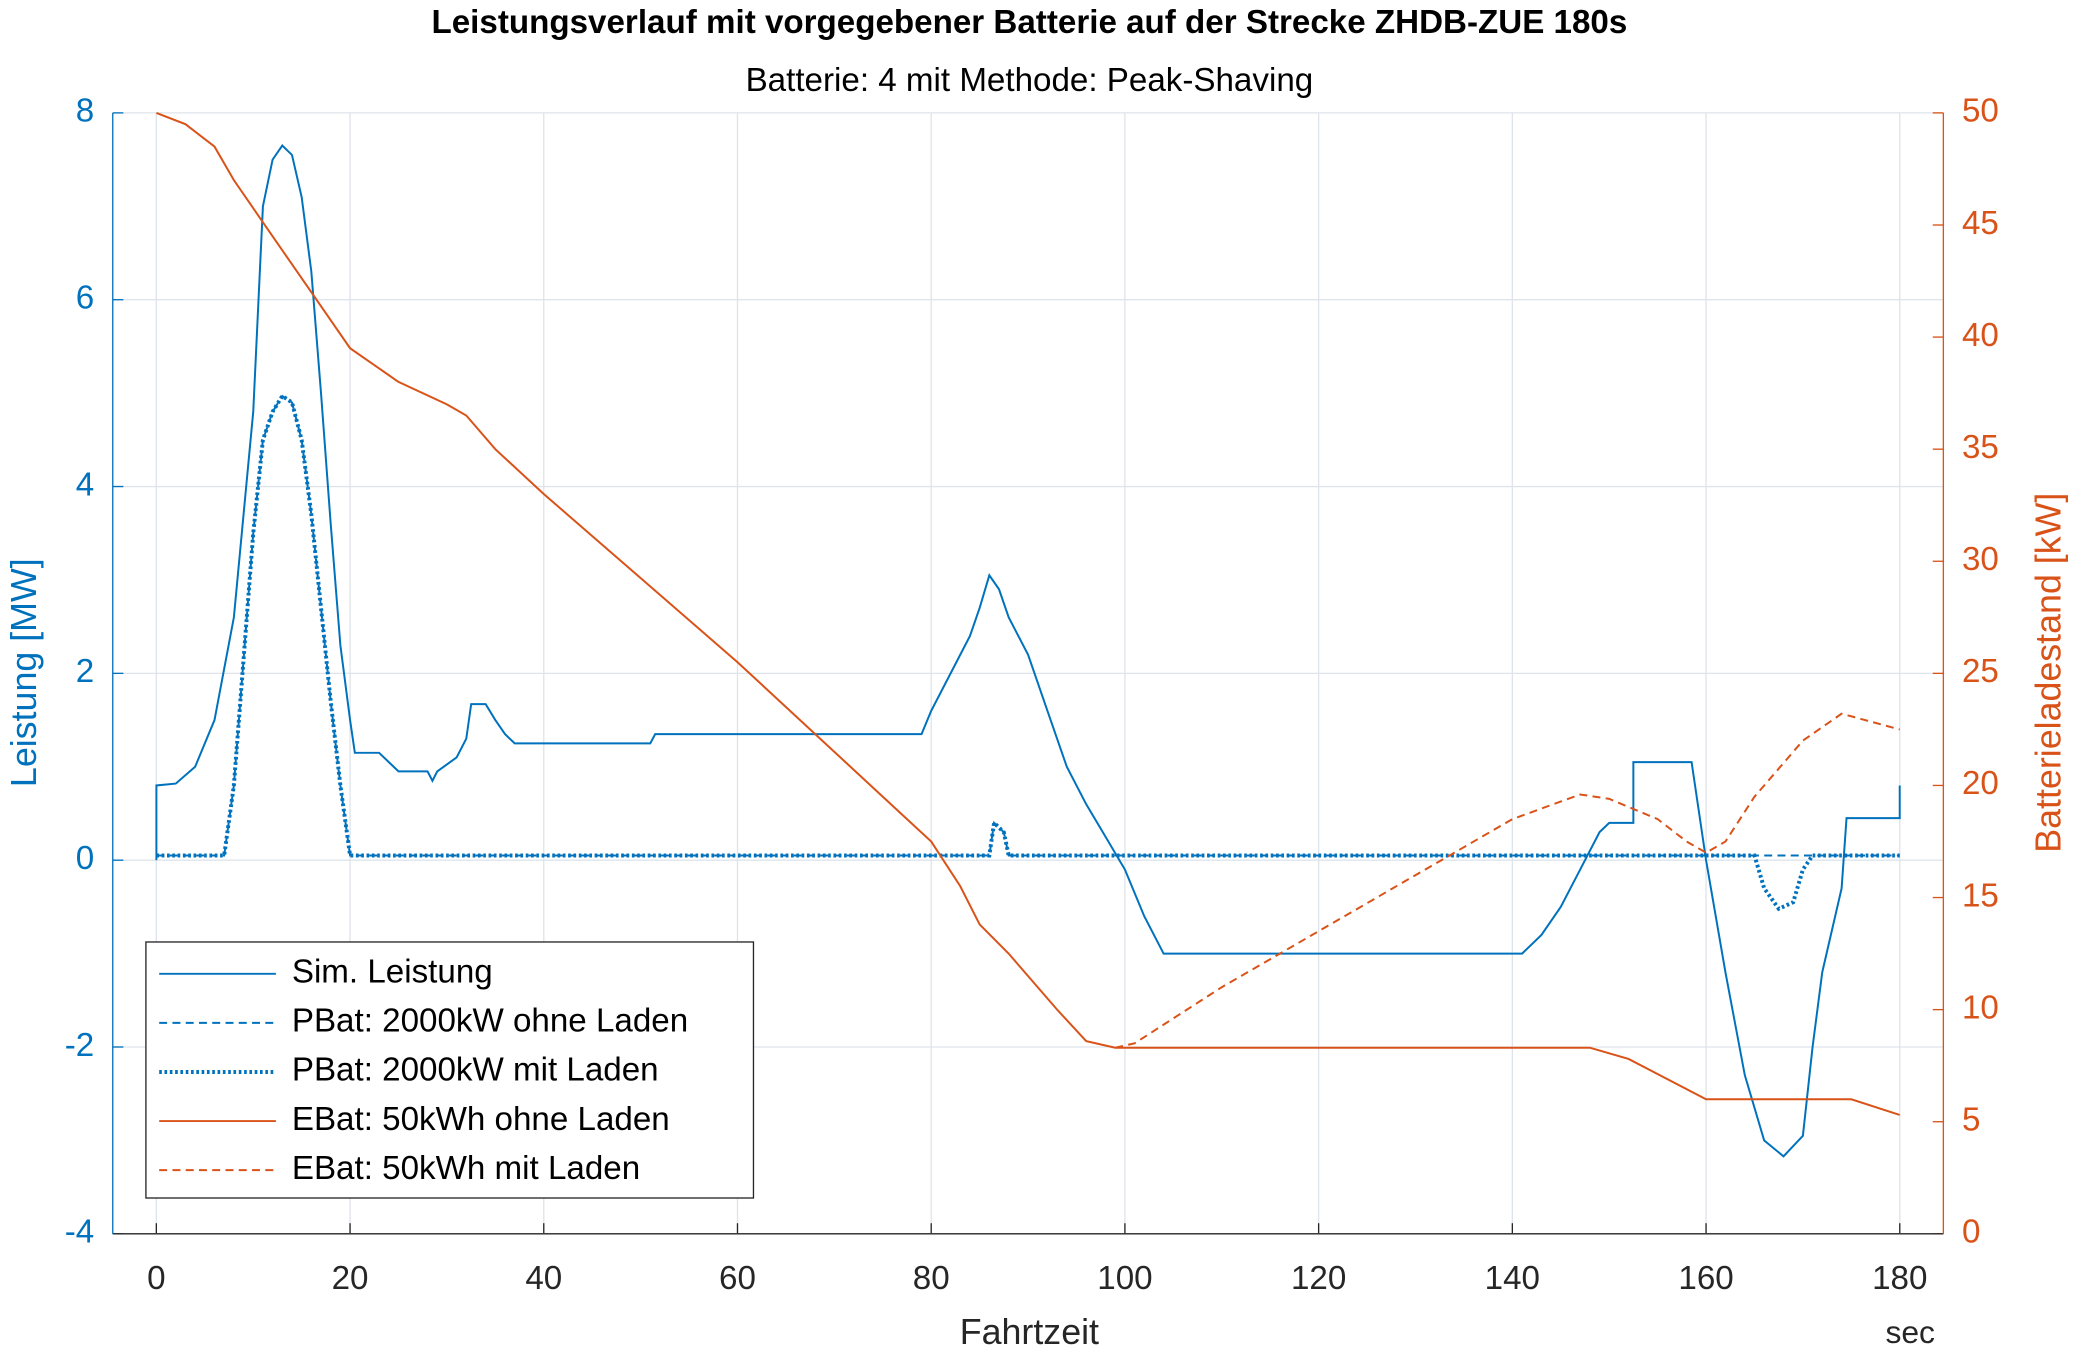  I want to click on y2-axis-label: Batterieladestand [kW], so click(2048, 673).